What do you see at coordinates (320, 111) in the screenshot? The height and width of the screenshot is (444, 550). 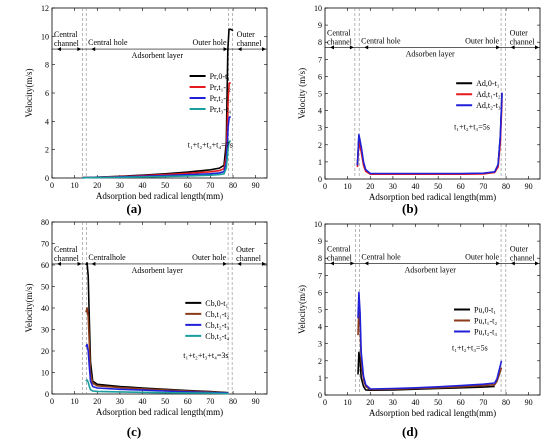 I see `y-tick-label: 4` at bounding box center [320, 111].